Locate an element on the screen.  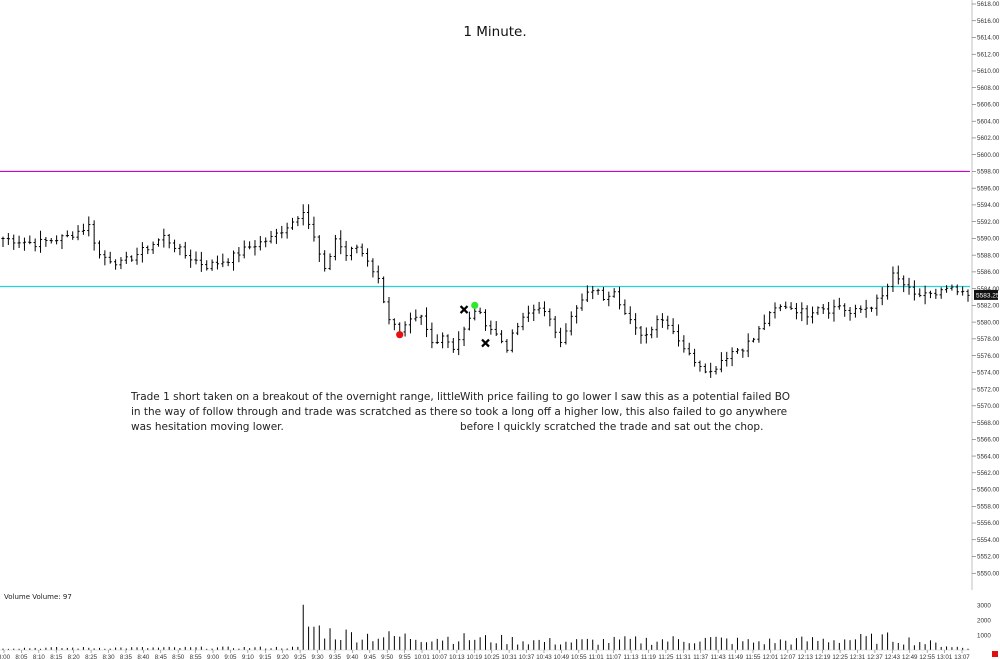
time-tick-label: 9:55 is located at coordinates (405, 656).